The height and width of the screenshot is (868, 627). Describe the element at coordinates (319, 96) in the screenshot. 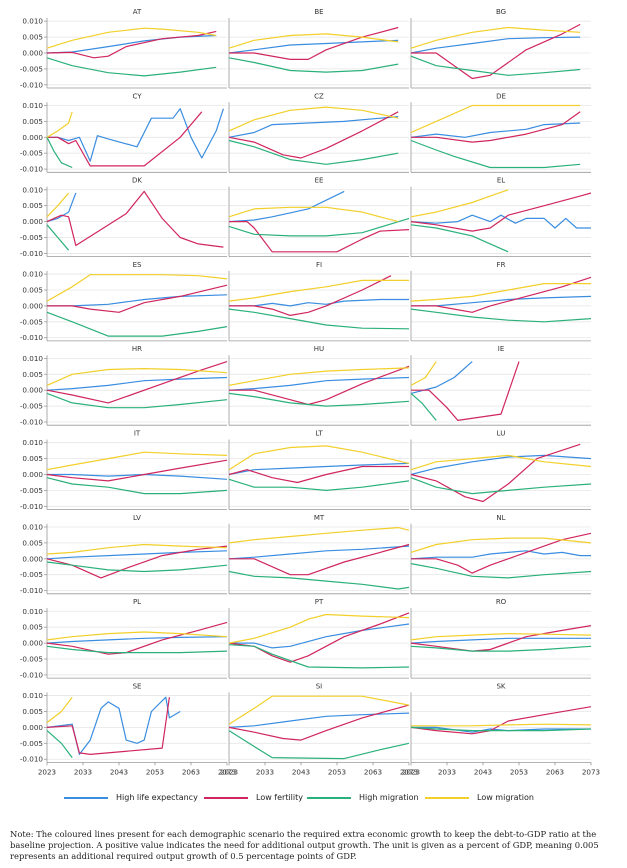

I see `panel-title: CZ` at that location.